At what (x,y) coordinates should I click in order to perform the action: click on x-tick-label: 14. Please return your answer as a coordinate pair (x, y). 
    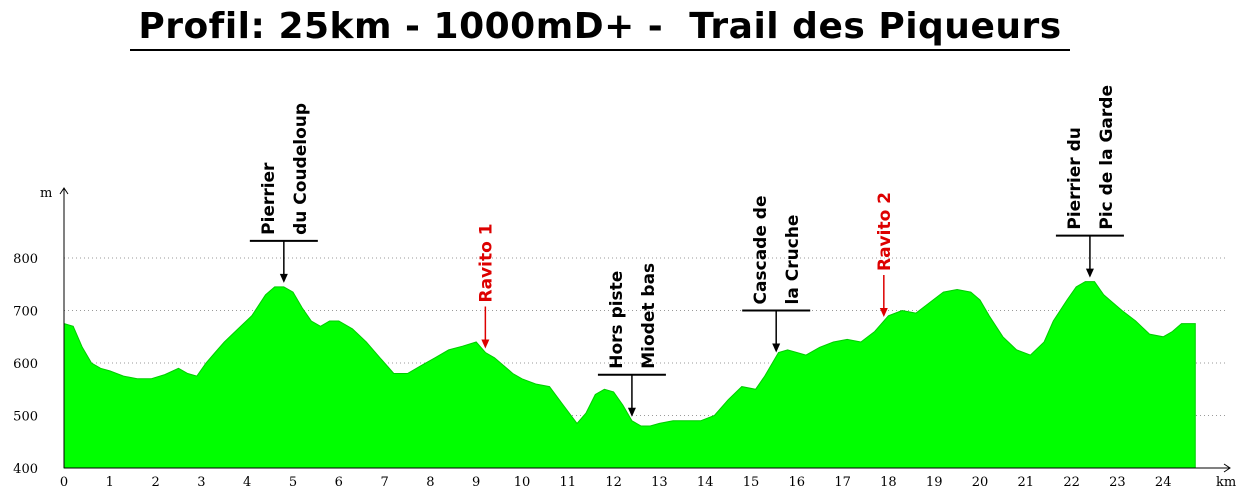
    Looking at the image, I should click on (705, 482).